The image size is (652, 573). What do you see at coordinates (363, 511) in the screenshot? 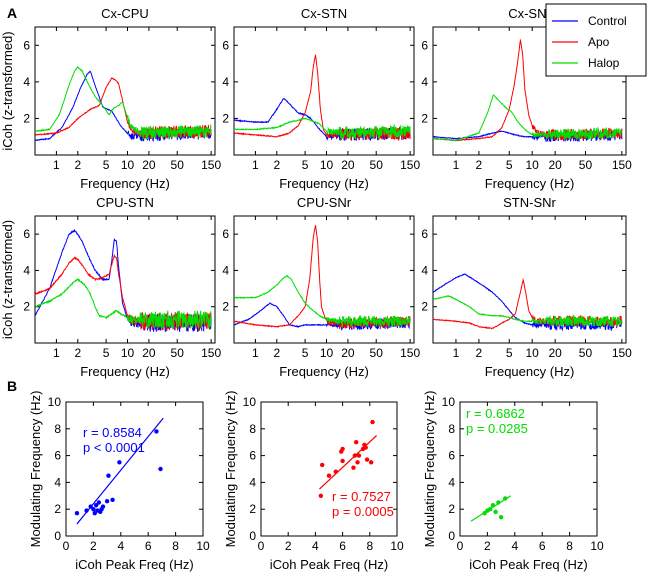
I see `stat-annotation: p = 0.0005` at bounding box center [363, 511].